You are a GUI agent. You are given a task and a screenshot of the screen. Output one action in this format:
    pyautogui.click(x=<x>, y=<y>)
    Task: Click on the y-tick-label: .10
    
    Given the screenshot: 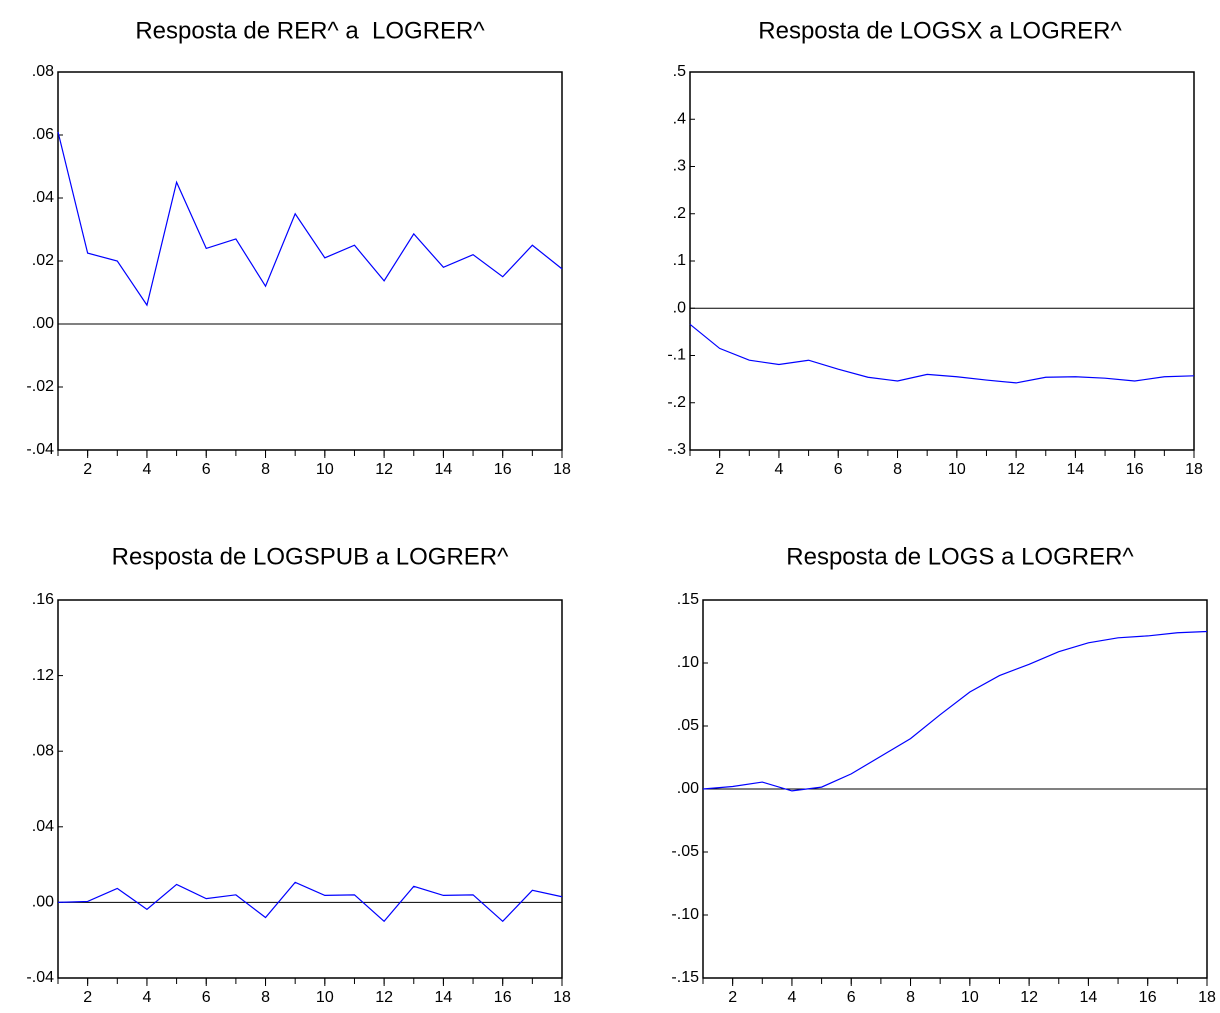 What is the action you would take?
    pyautogui.click(x=688, y=662)
    